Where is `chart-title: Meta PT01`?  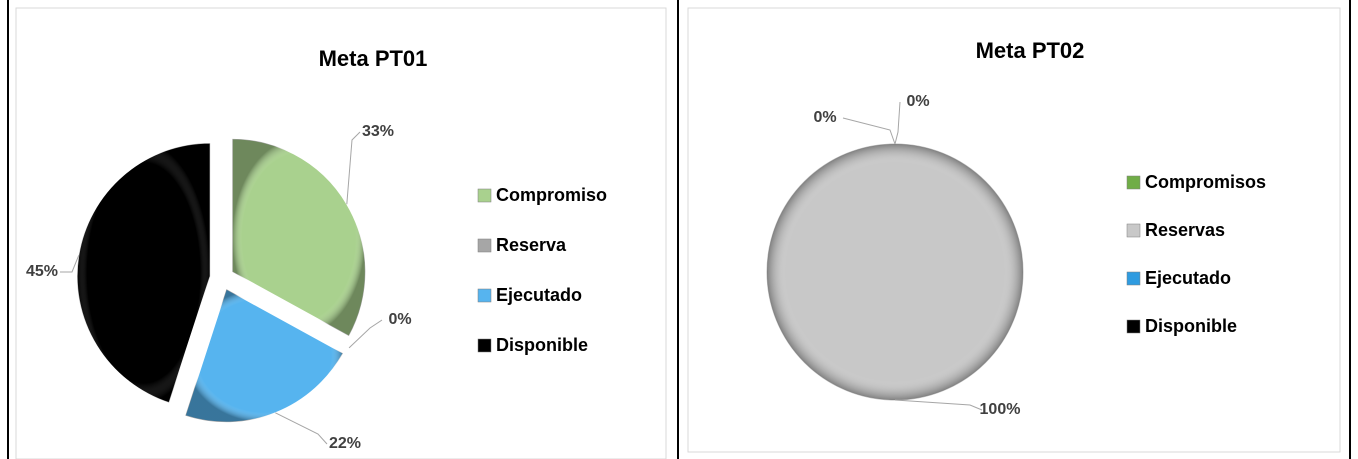 chart-title: Meta PT01 is located at coordinates (373, 58).